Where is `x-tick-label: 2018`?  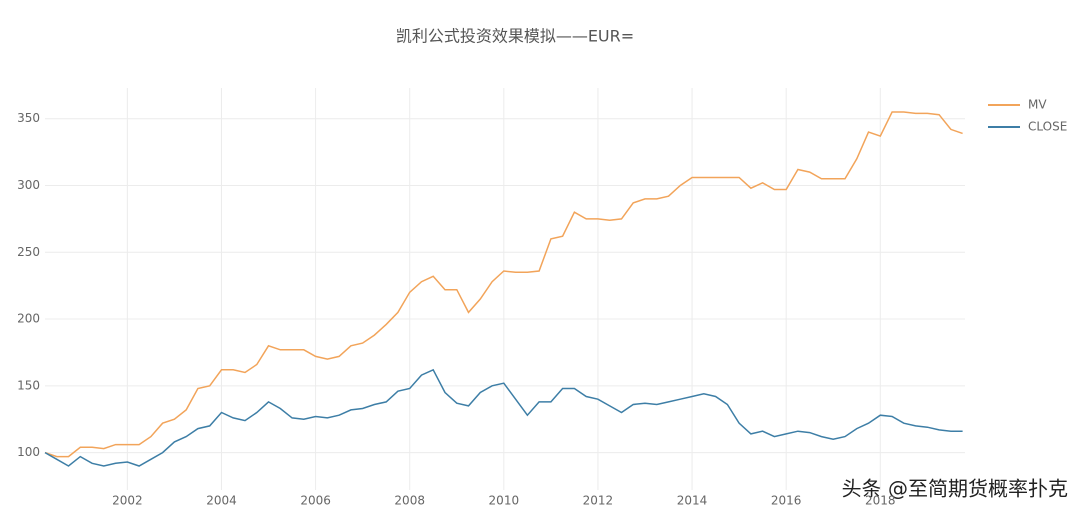
x-tick-label: 2018 is located at coordinates (880, 501).